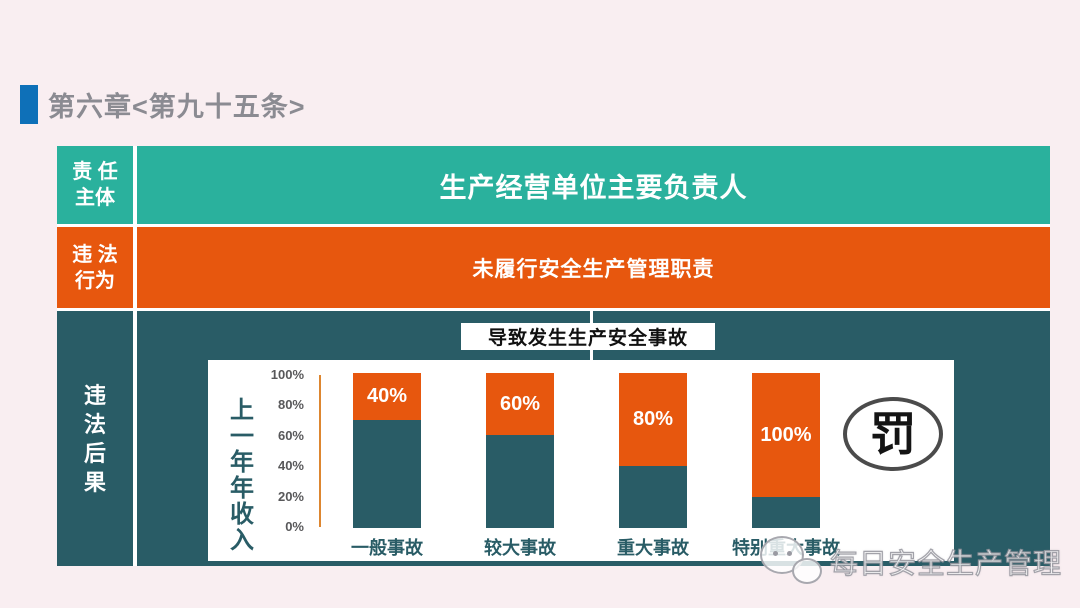 The image size is (1080, 608). I want to click on chart-title-box: 导致发生生产安全事故, so click(588, 336).